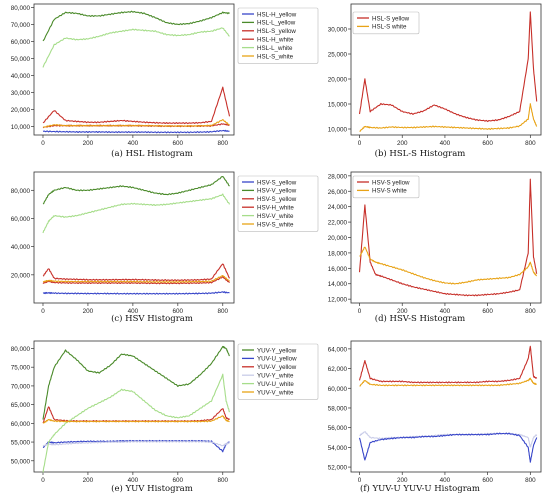 Image resolution: width=550 pixels, height=501 pixels. I want to click on y-tick-label: 40,000, so click(21, 76).